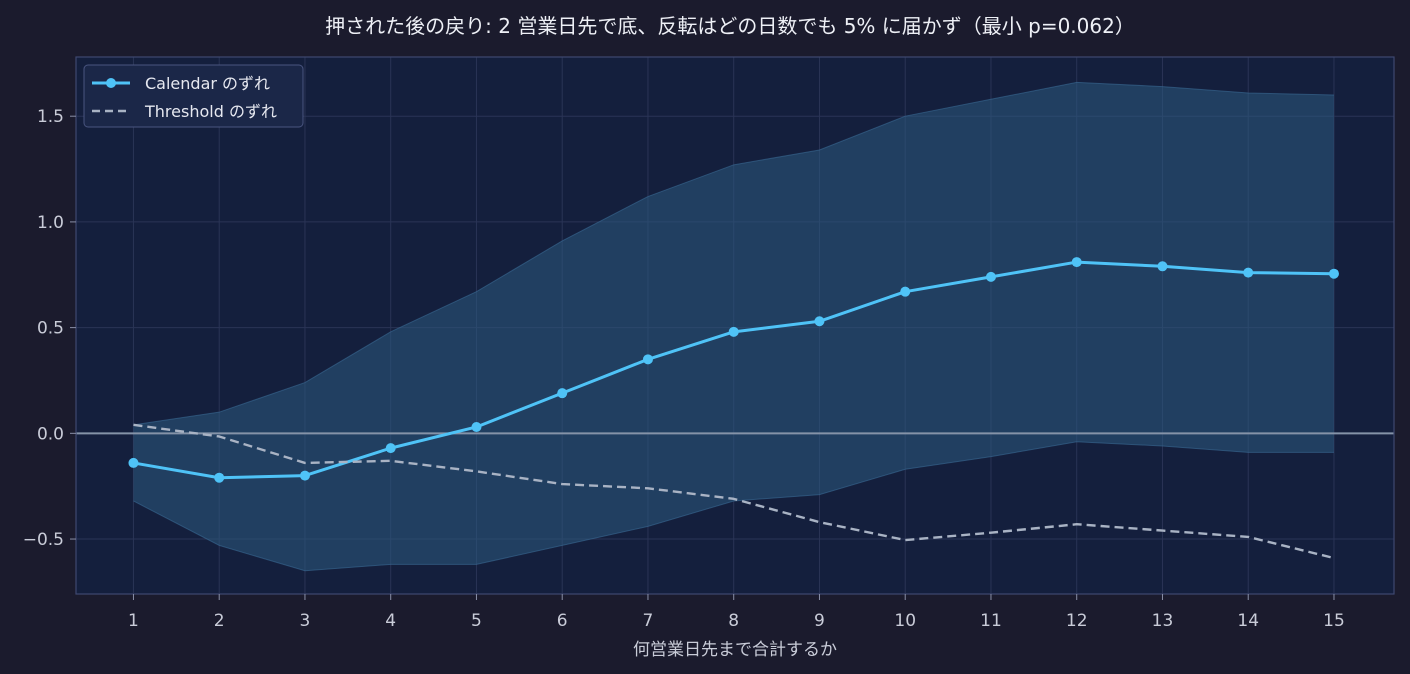 The width and height of the screenshot is (1410, 674). What do you see at coordinates (219, 621) in the screenshot?
I see `x-tick-label: 2` at bounding box center [219, 621].